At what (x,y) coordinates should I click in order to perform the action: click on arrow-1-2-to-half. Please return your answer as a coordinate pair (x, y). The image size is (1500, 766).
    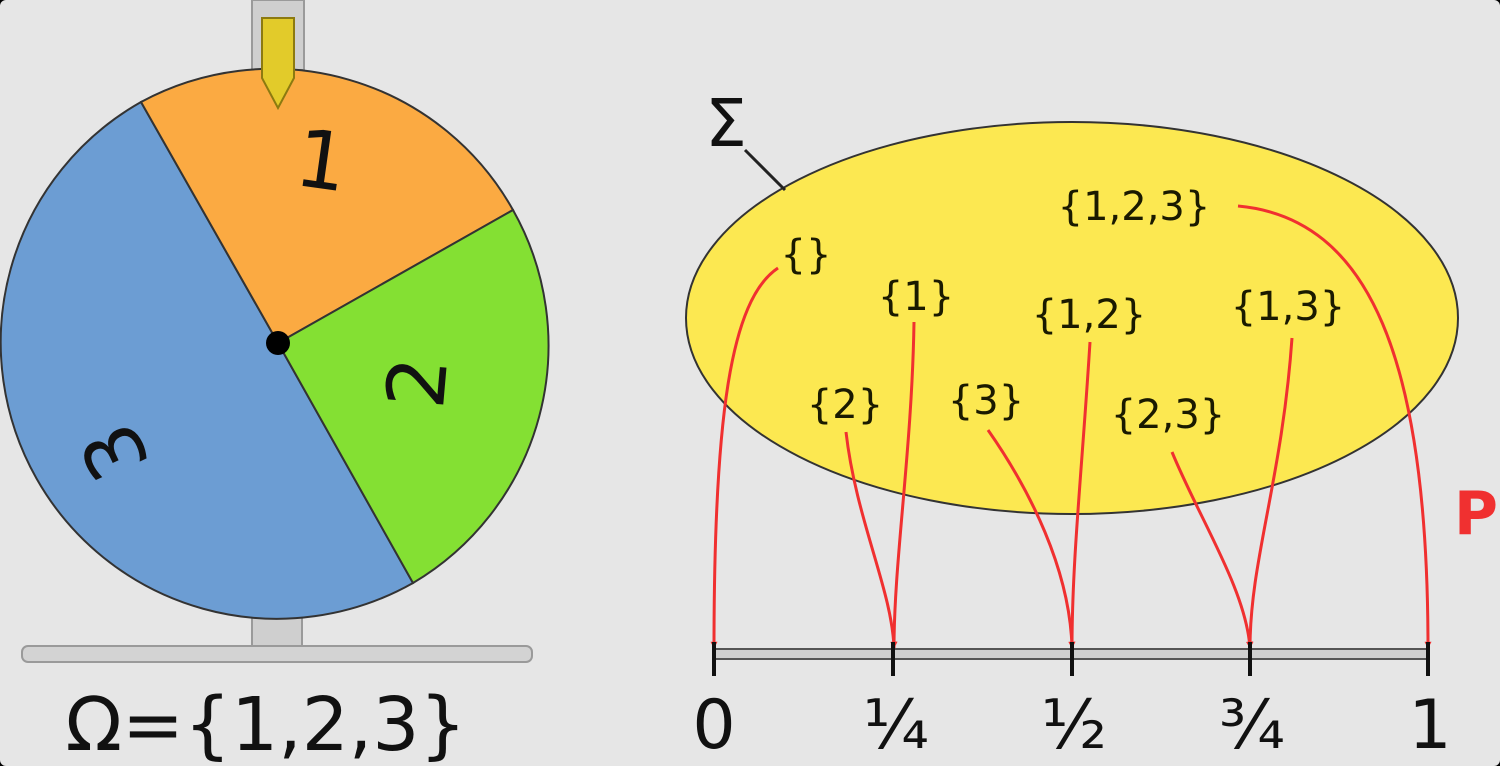
    Looking at the image, I should click on (1080, 495).